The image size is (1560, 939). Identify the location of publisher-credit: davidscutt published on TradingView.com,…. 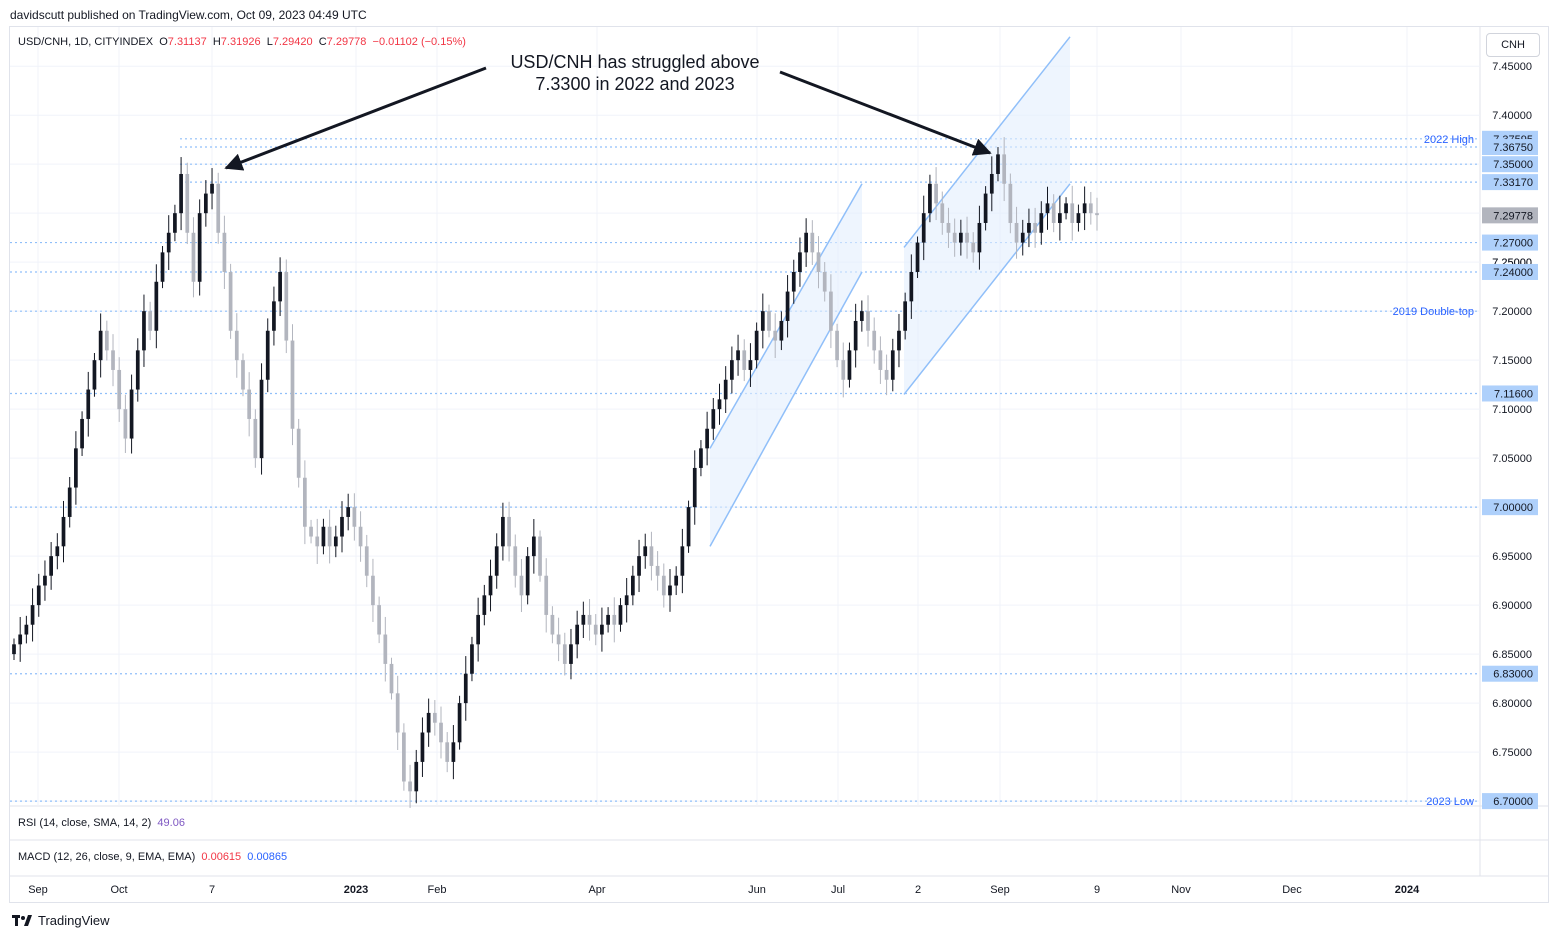
(188, 15).